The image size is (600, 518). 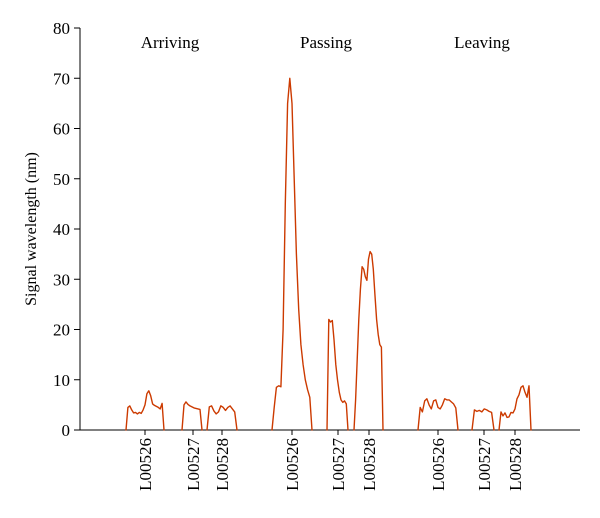 I want to click on y-tick-label: 70, so click(x=61, y=78).